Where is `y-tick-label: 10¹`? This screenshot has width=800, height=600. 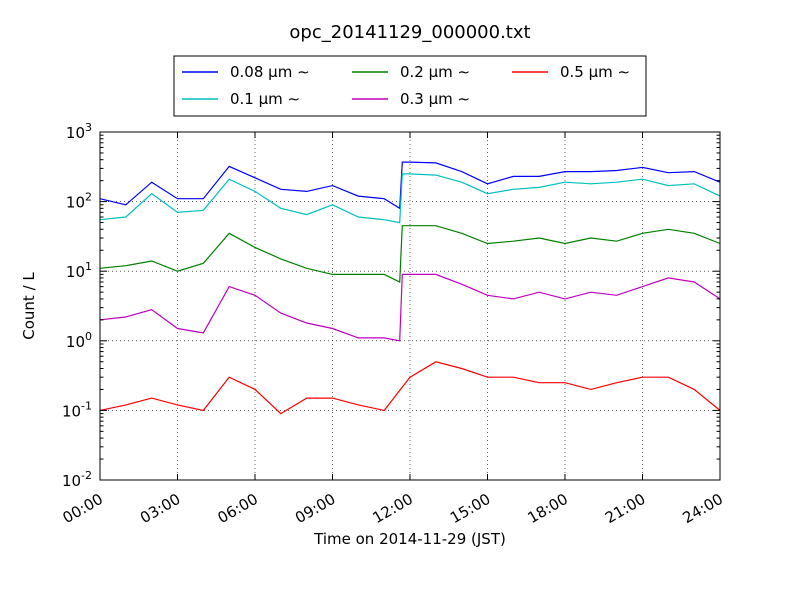 y-tick-label: 10¹ is located at coordinates (79, 270).